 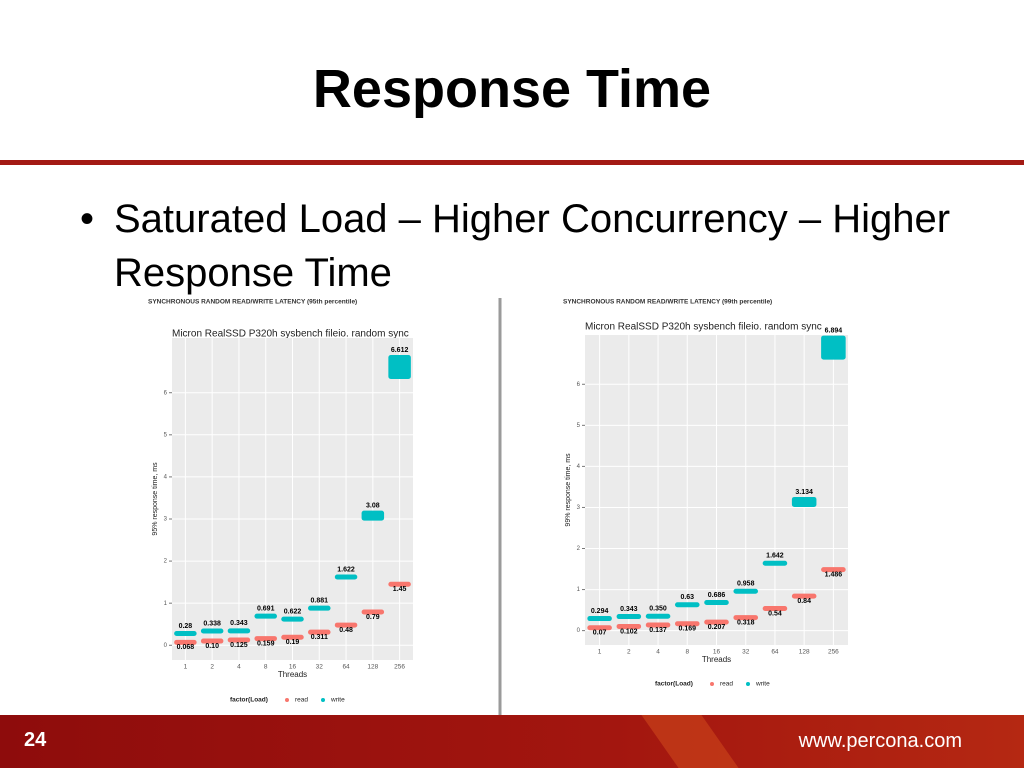 What do you see at coordinates (301, 700) in the screenshot?
I see `legend-label: read` at bounding box center [301, 700].